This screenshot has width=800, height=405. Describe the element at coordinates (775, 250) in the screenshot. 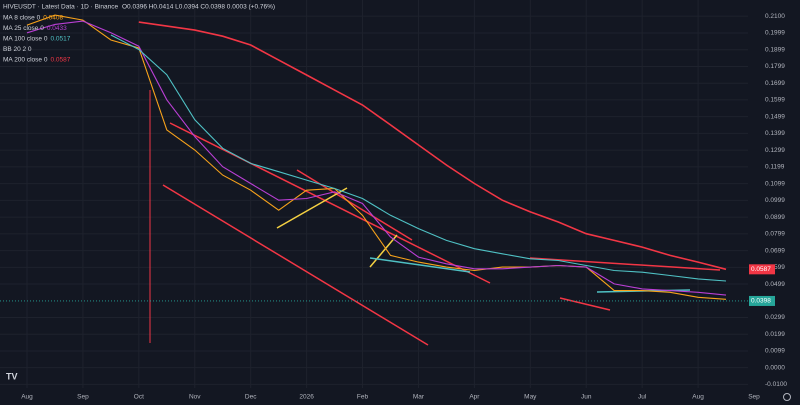

I see `y-tick-label: 0.0699` at that location.